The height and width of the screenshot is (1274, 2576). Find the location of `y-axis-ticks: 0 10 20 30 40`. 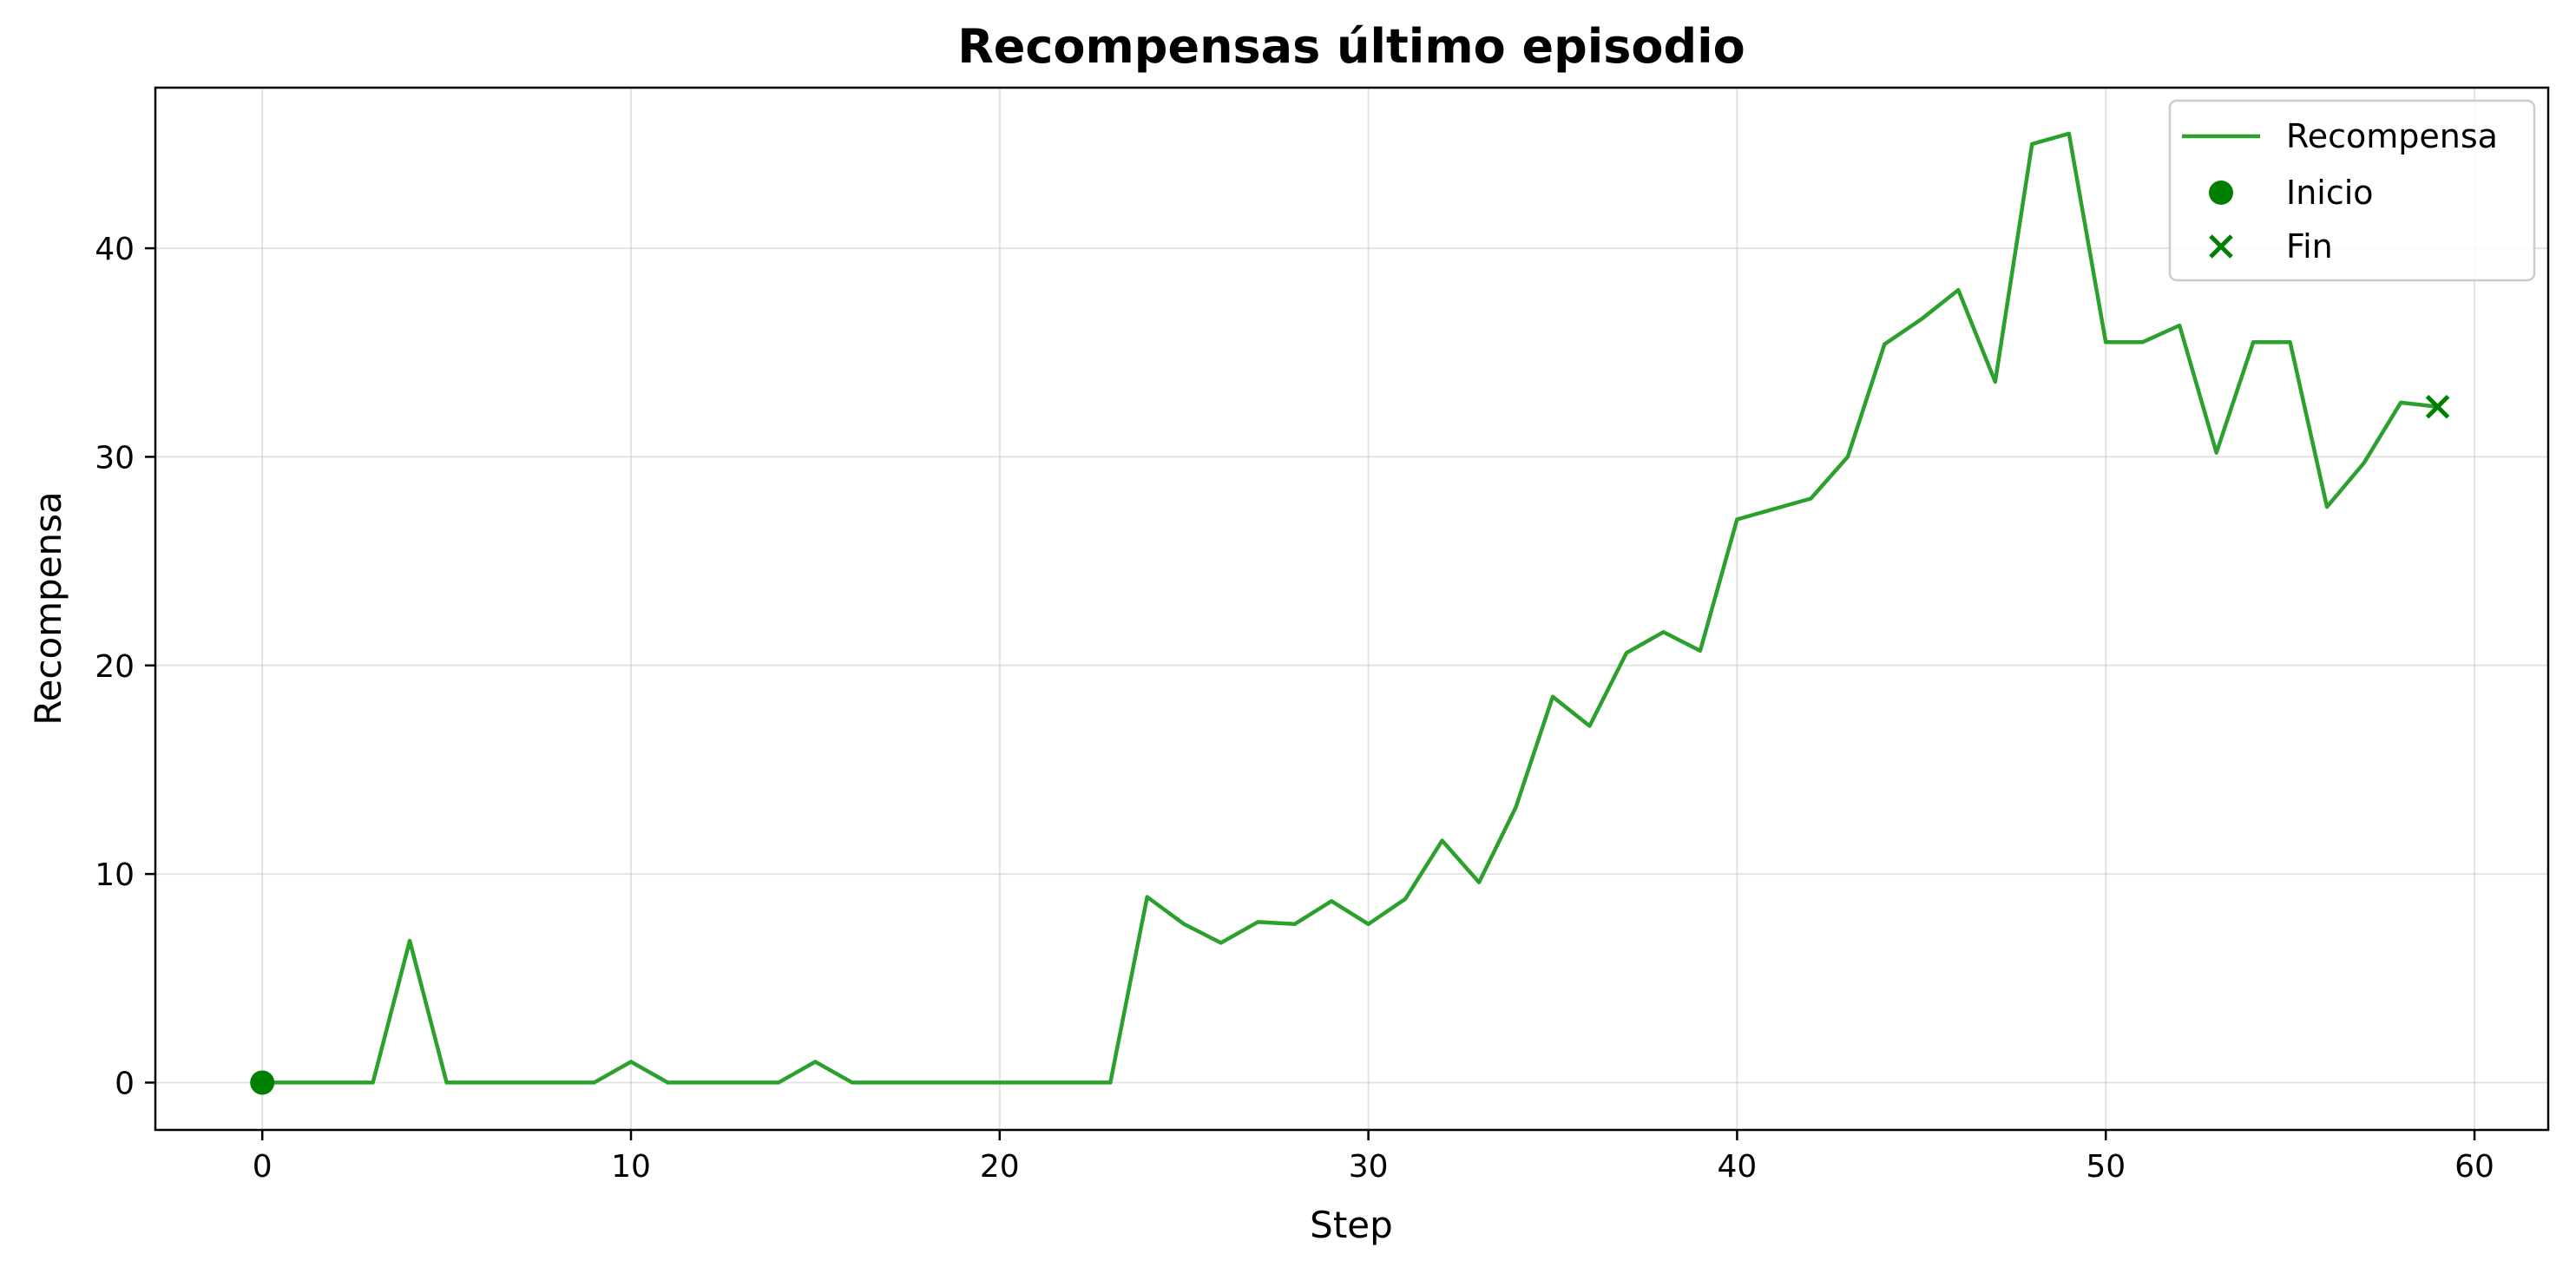

y-axis-ticks: 0 10 20 30 40 is located at coordinates (125, 666).